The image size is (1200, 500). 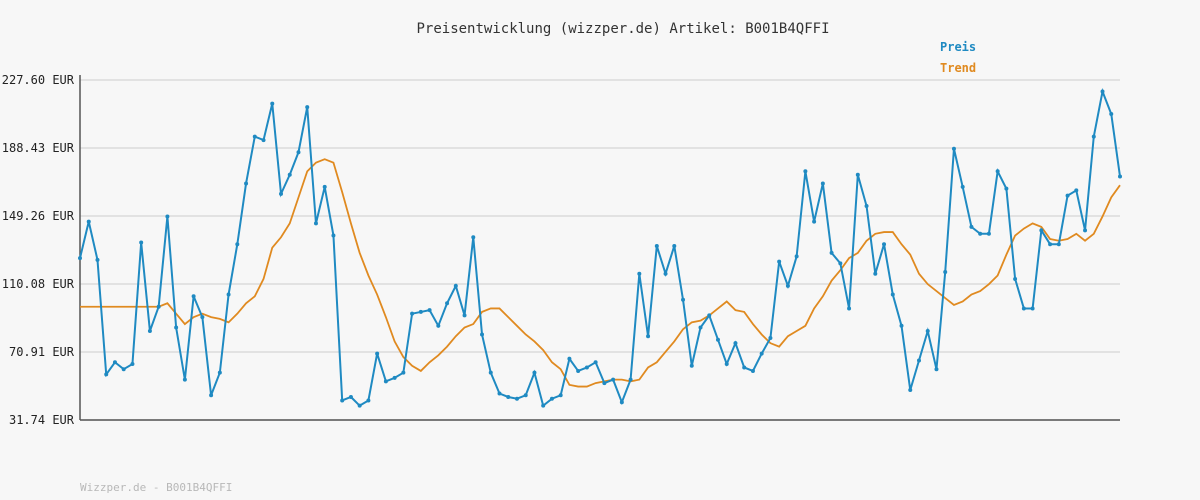 I want to click on y-tick-label: 70.91 EUR, so click(x=42, y=352).